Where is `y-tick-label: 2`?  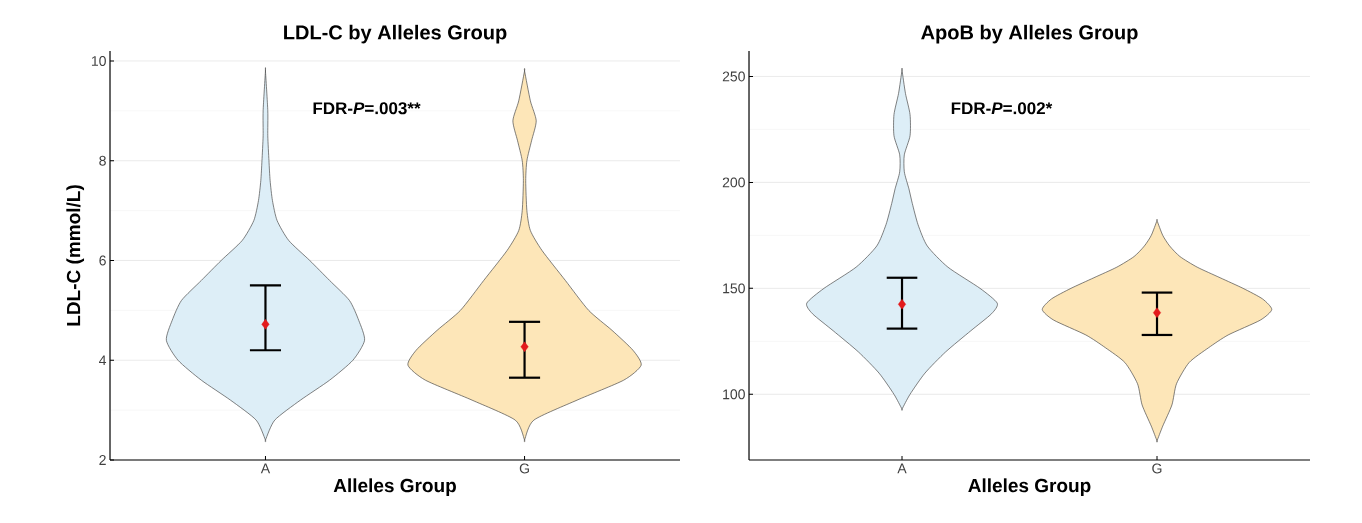 y-tick-label: 2 is located at coordinates (102, 460).